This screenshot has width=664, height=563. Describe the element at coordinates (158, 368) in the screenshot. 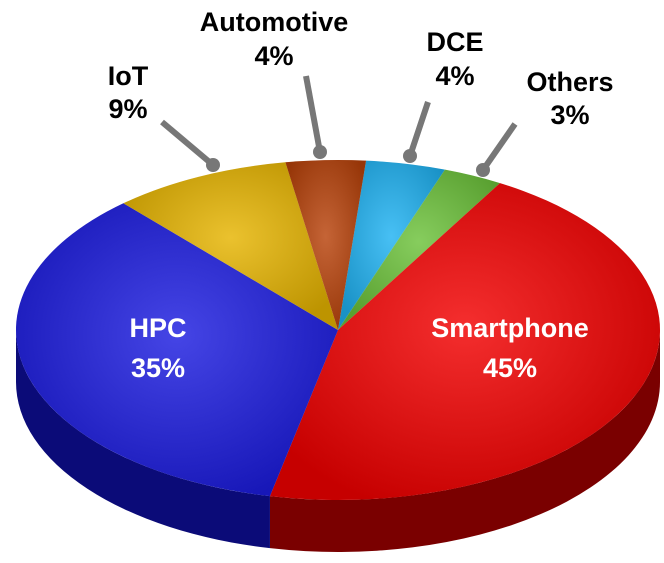

I see `slice-value-label: 35%` at that location.